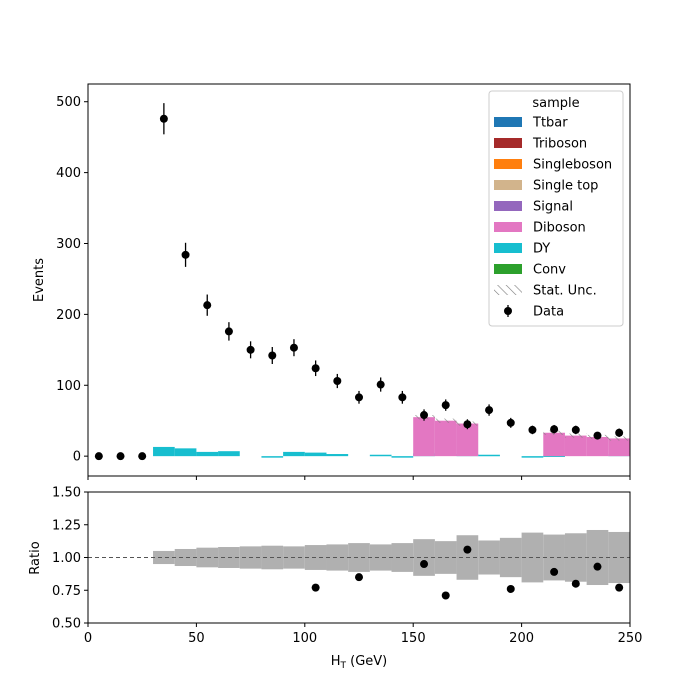 The image size is (700, 700). Describe the element at coordinates (508, 248) in the screenshot. I see `legend-swatch-dy` at that location.